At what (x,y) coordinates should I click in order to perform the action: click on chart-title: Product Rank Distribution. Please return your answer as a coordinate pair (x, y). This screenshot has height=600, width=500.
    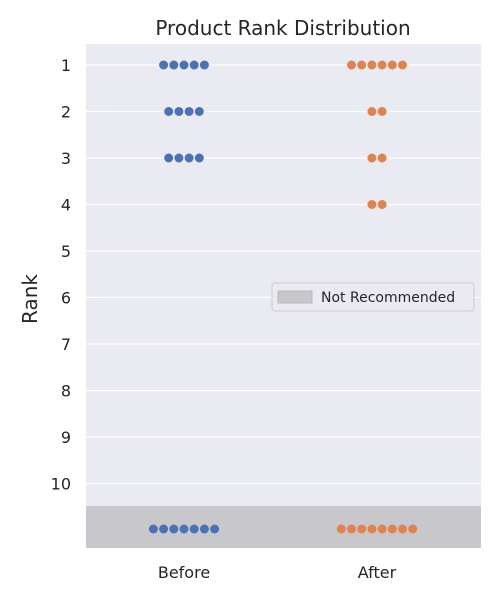
    Looking at the image, I should click on (282, 28).